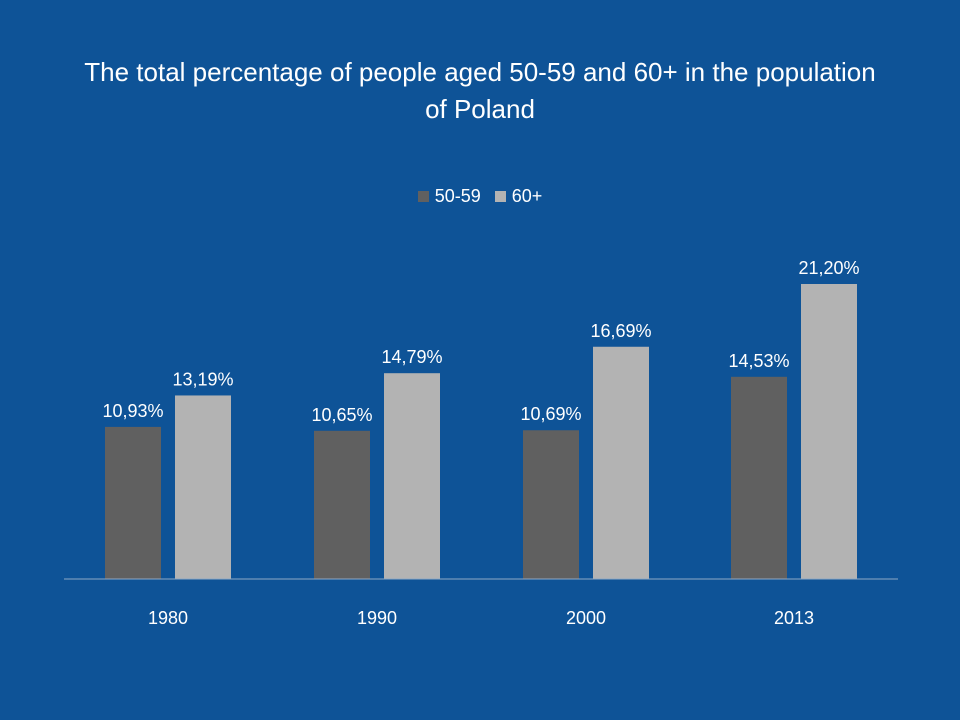 The image size is (960, 720). What do you see at coordinates (550, 414) in the screenshot?
I see `data-label-50-59-2000: 10,69%` at bounding box center [550, 414].